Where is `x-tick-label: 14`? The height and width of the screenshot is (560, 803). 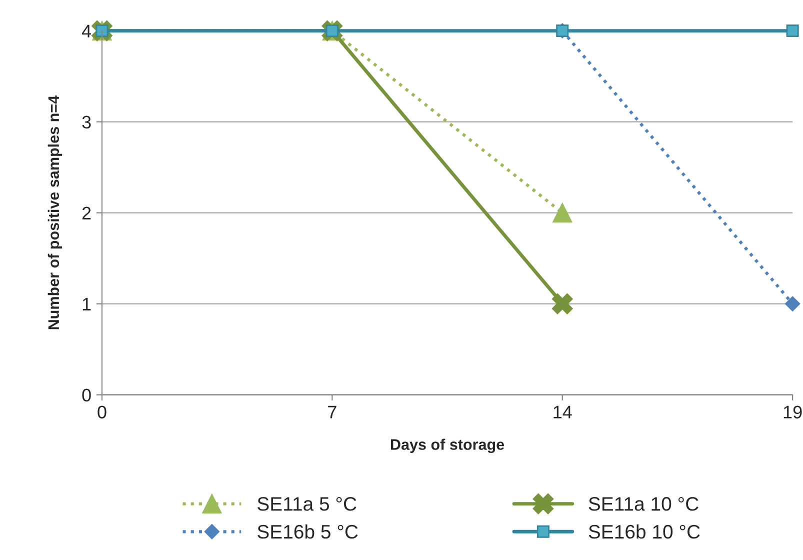
x-tick-label: 14 is located at coordinates (563, 412).